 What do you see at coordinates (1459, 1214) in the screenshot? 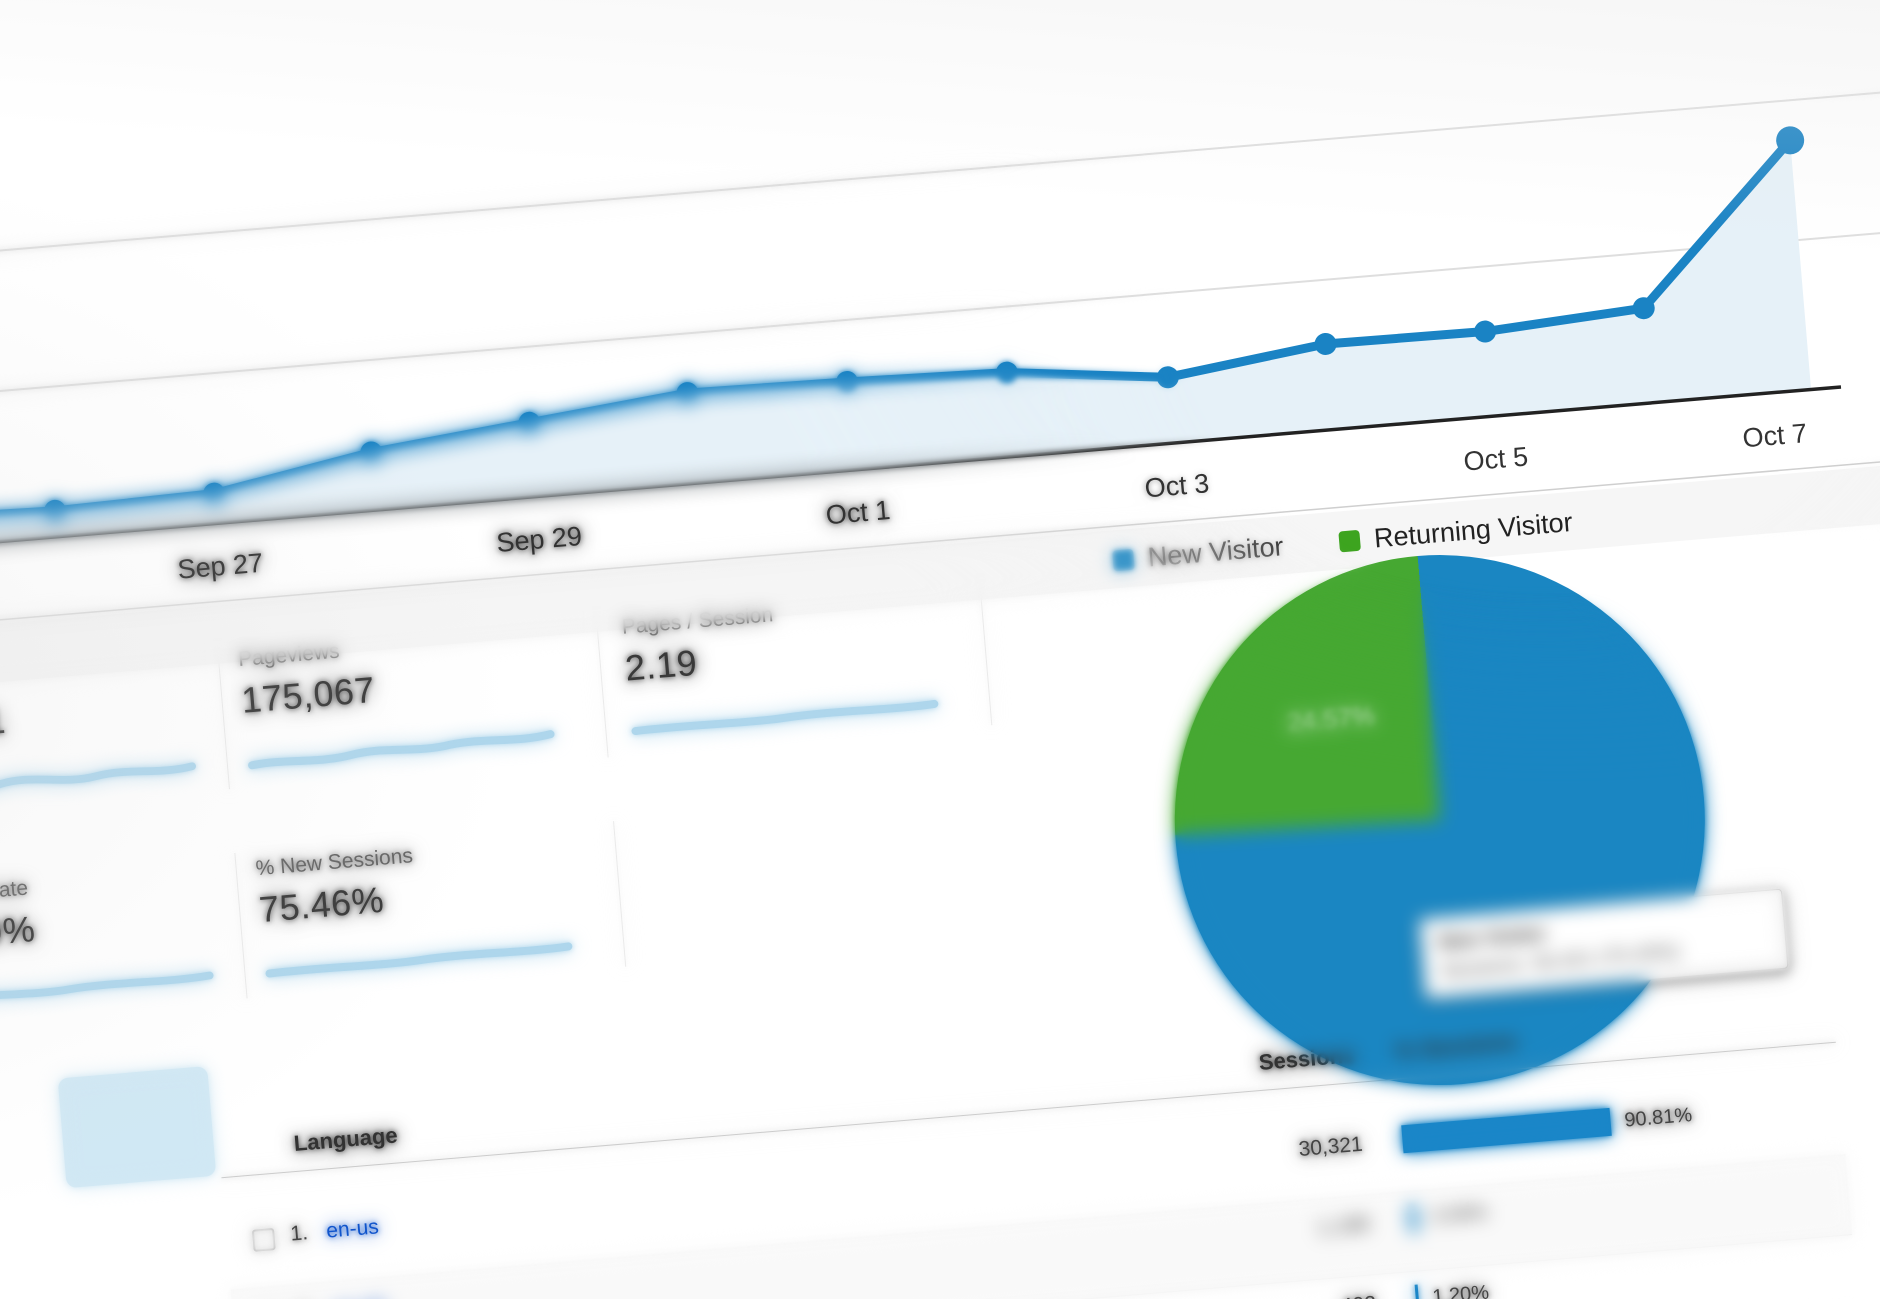
I see `percent-sessions-value: 3.59%` at bounding box center [1459, 1214].